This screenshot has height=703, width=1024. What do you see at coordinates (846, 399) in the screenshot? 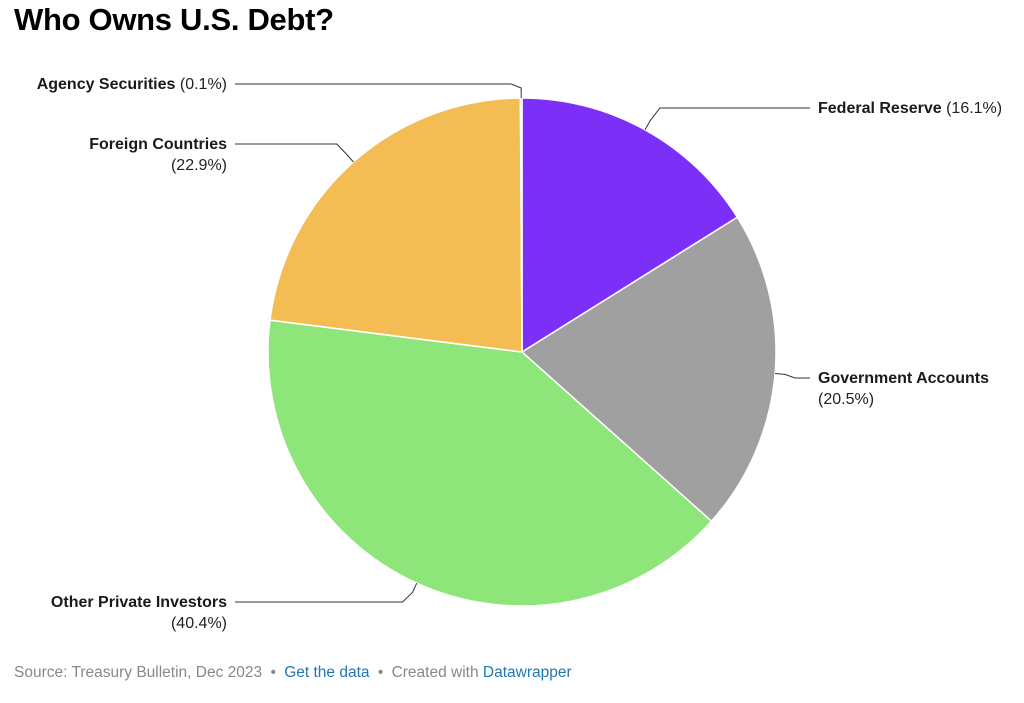
I see `slice-value: (20.5%)` at bounding box center [846, 399].